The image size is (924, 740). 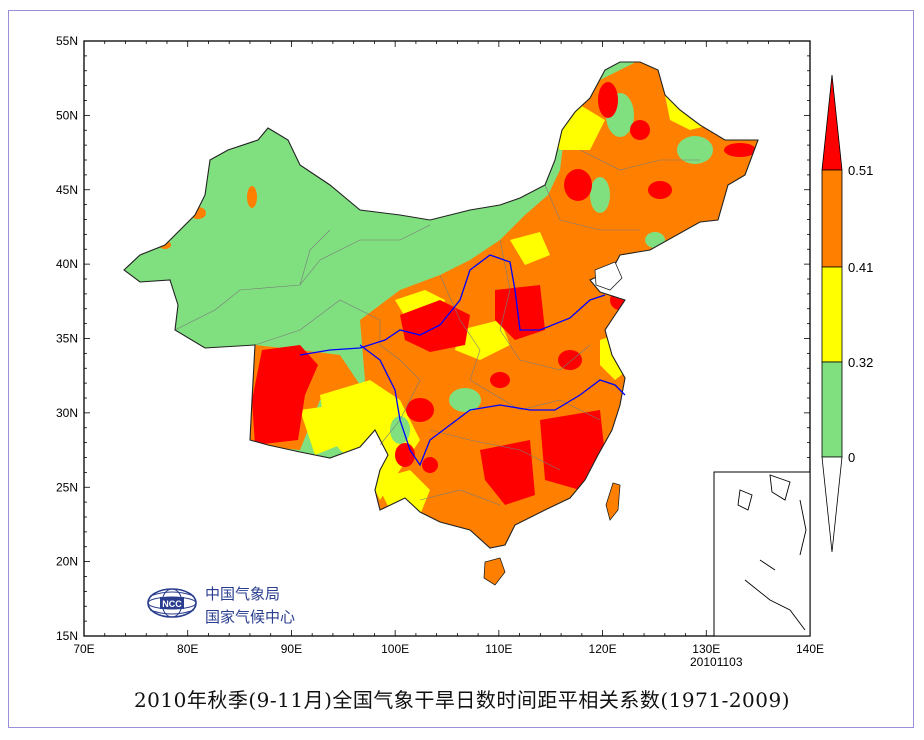 What do you see at coordinates (810, 649) in the screenshot?
I see `x-tick-label-7: 140E` at bounding box center [810, 649].